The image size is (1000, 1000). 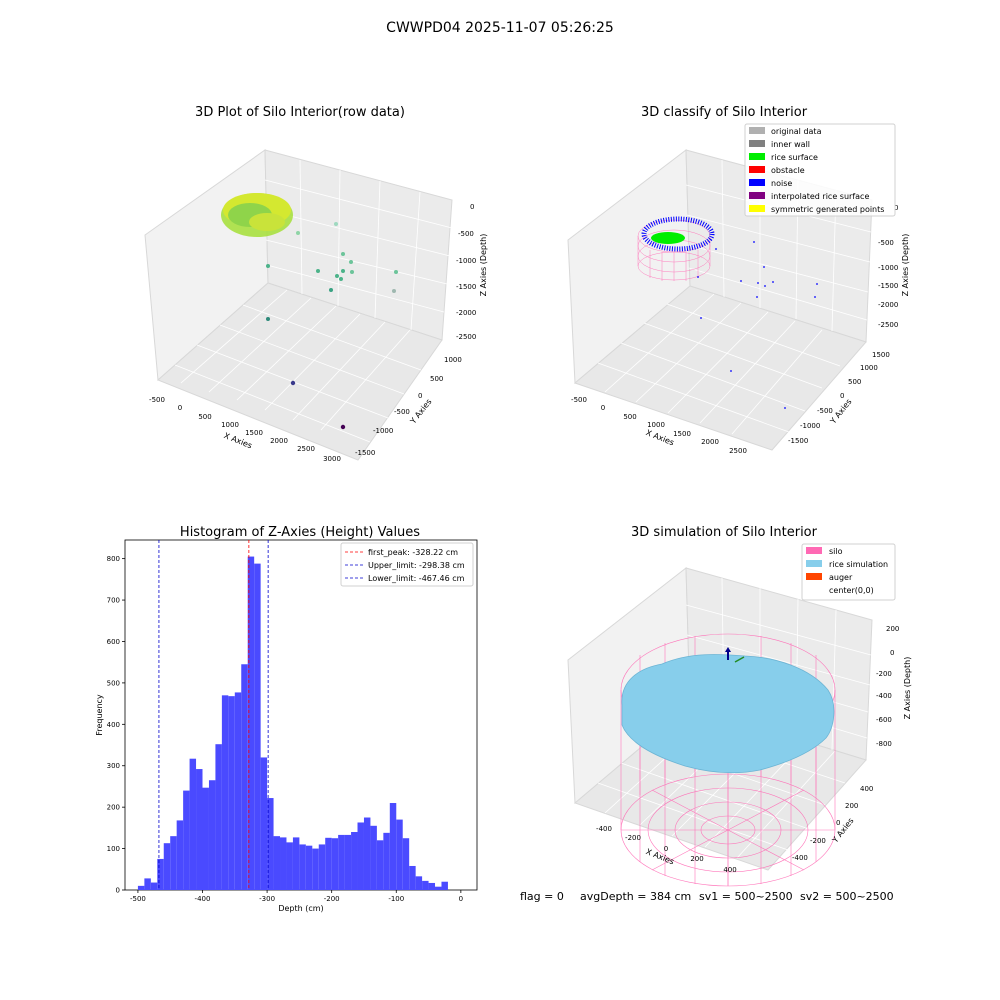 I want to click on panel2-xtick: 500, so click(x=629, y=417).